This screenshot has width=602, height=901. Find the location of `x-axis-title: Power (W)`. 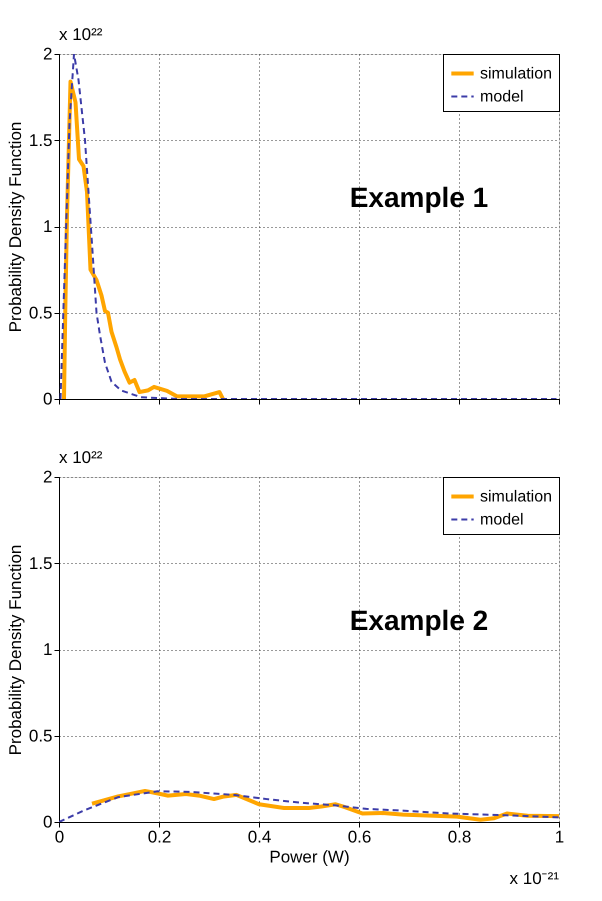

x-axis-title: Power (W) is located at coordinates (309, 857).